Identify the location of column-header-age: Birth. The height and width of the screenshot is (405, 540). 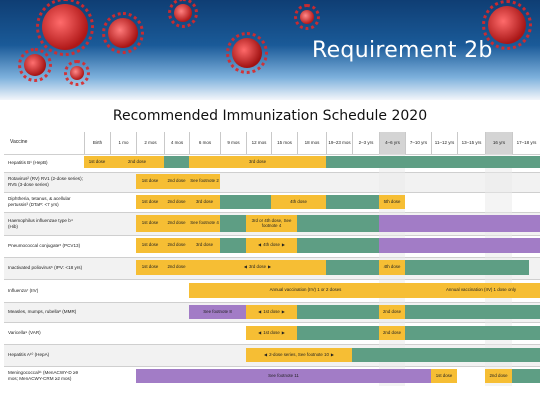
(97, 143).